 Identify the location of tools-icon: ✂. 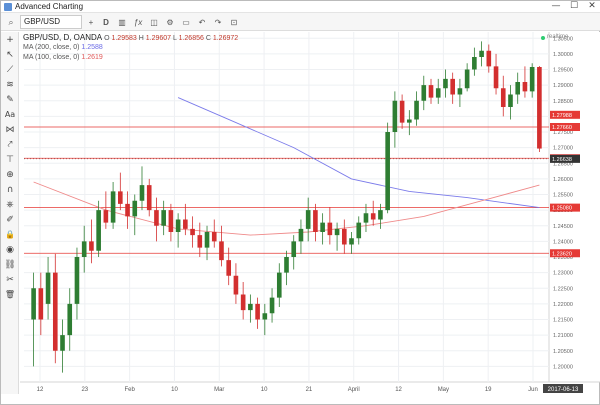
(10, 280).